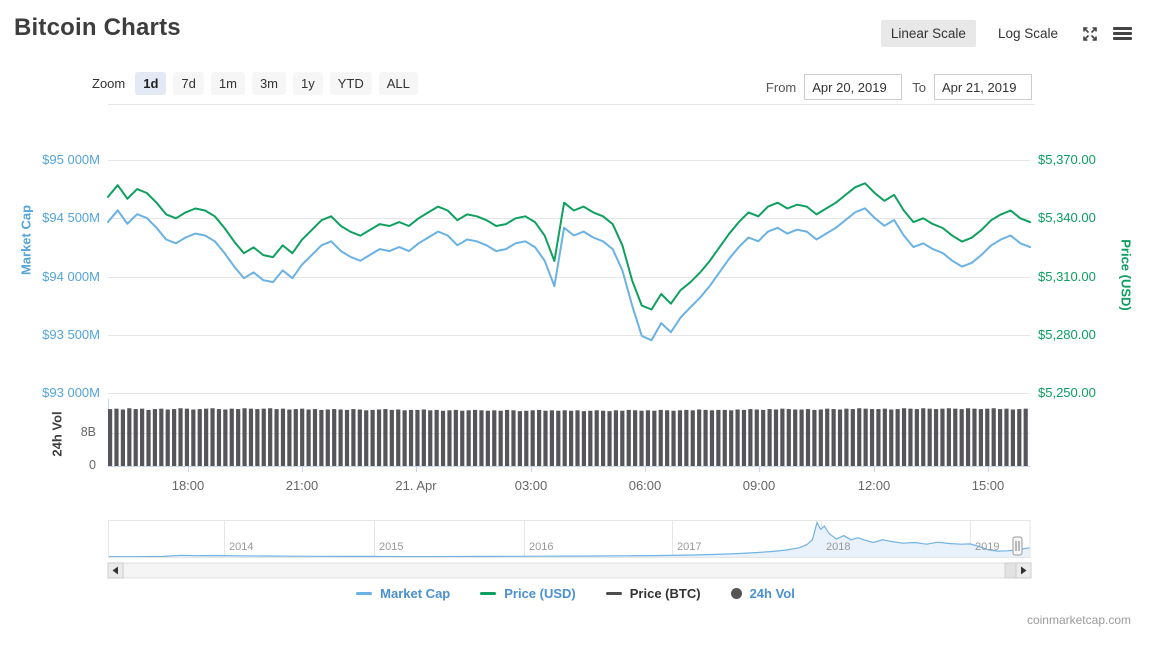 This screenshot has height=648, width=1151. I want to click on scrollbar, so click(569, 570).